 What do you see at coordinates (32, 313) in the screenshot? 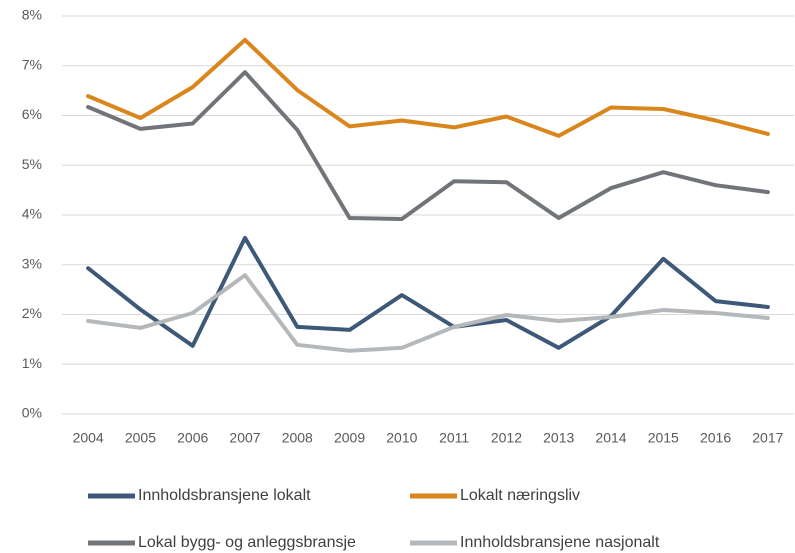
I see `y-tick-label: 2%` at bounding box center [32, 313].